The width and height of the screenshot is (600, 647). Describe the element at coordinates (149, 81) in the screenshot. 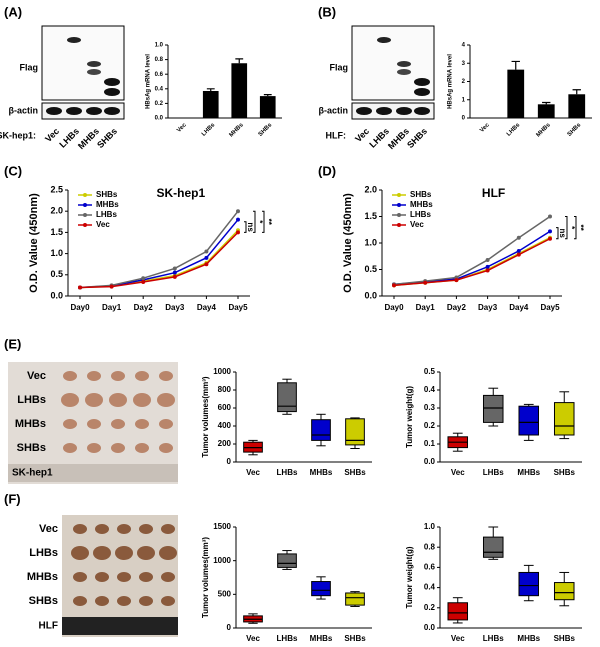

I see `y-axis-label: HBsAg mRNA level` at that location.